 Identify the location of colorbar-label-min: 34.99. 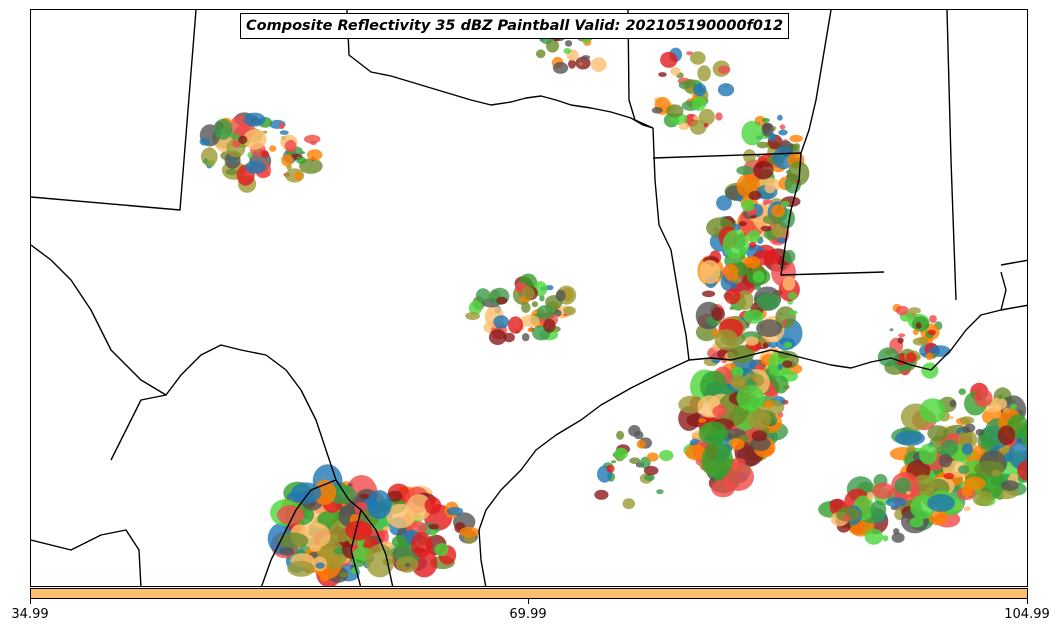
(30, 614).